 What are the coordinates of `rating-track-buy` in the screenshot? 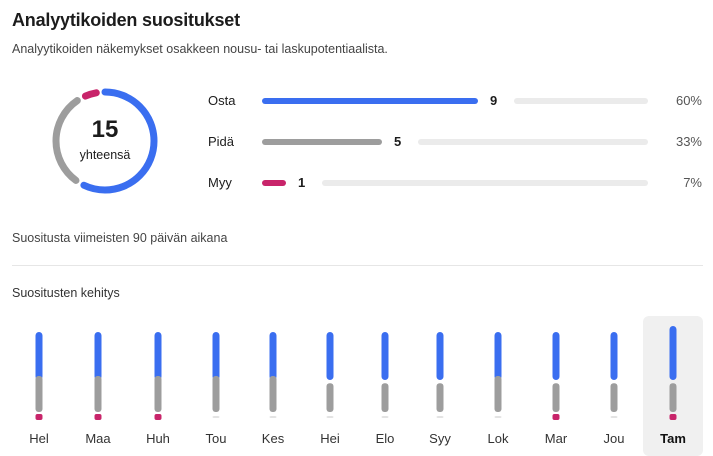 It's located at (581, 101).